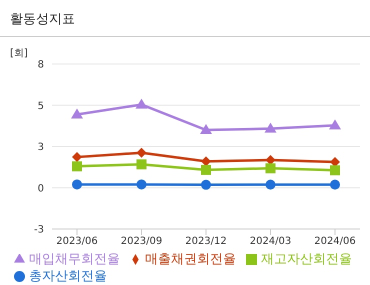 The width and height of the screenshot is (370, 285). I want to click on legend-label: 총자산회전율, so click(68, 276).